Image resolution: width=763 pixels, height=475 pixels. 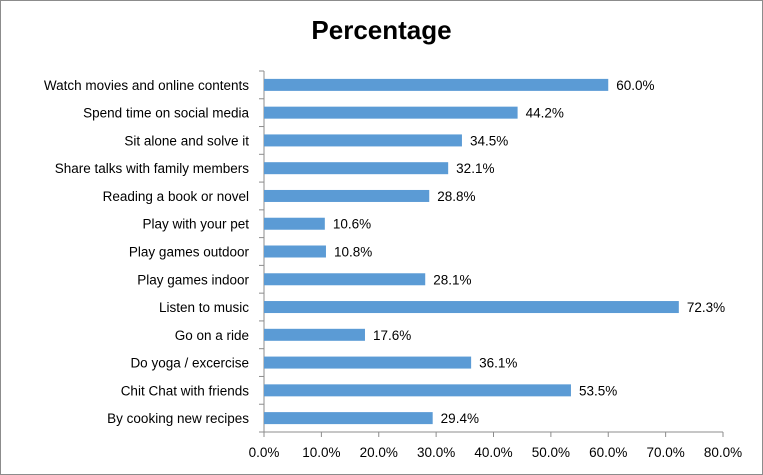 What do you see at coordinates (665, 452) in the screenshot?
I see `x-tick-label: 70.0%` at bounding box center [665, 452].